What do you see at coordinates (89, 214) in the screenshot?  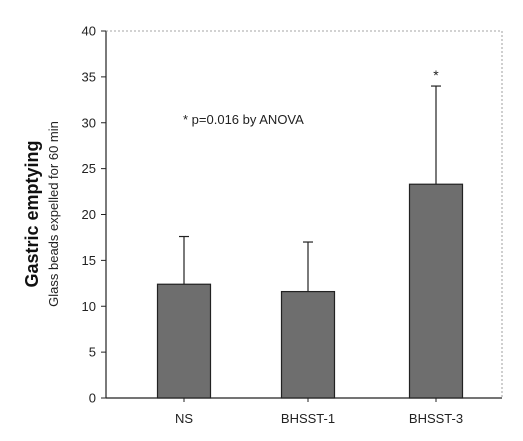 I see `y-tick-label: 20` at bounding box center [89, 214].